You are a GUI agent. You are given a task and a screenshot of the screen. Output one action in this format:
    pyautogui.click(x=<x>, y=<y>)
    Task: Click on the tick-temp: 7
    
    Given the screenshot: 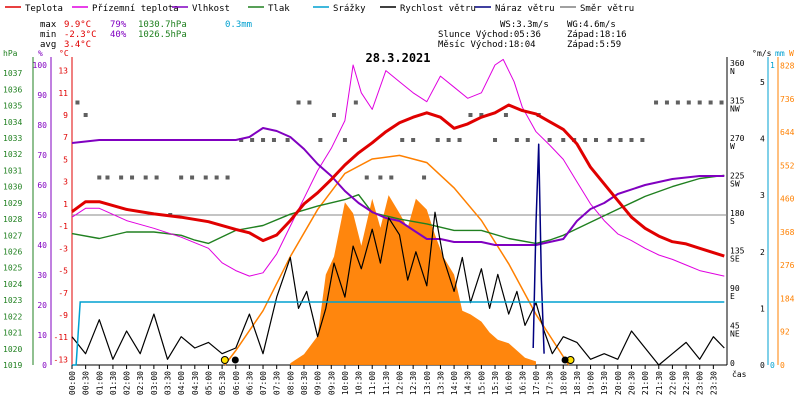 What is the action you would take?
    pyautogui.click(x=65, y=137)
    